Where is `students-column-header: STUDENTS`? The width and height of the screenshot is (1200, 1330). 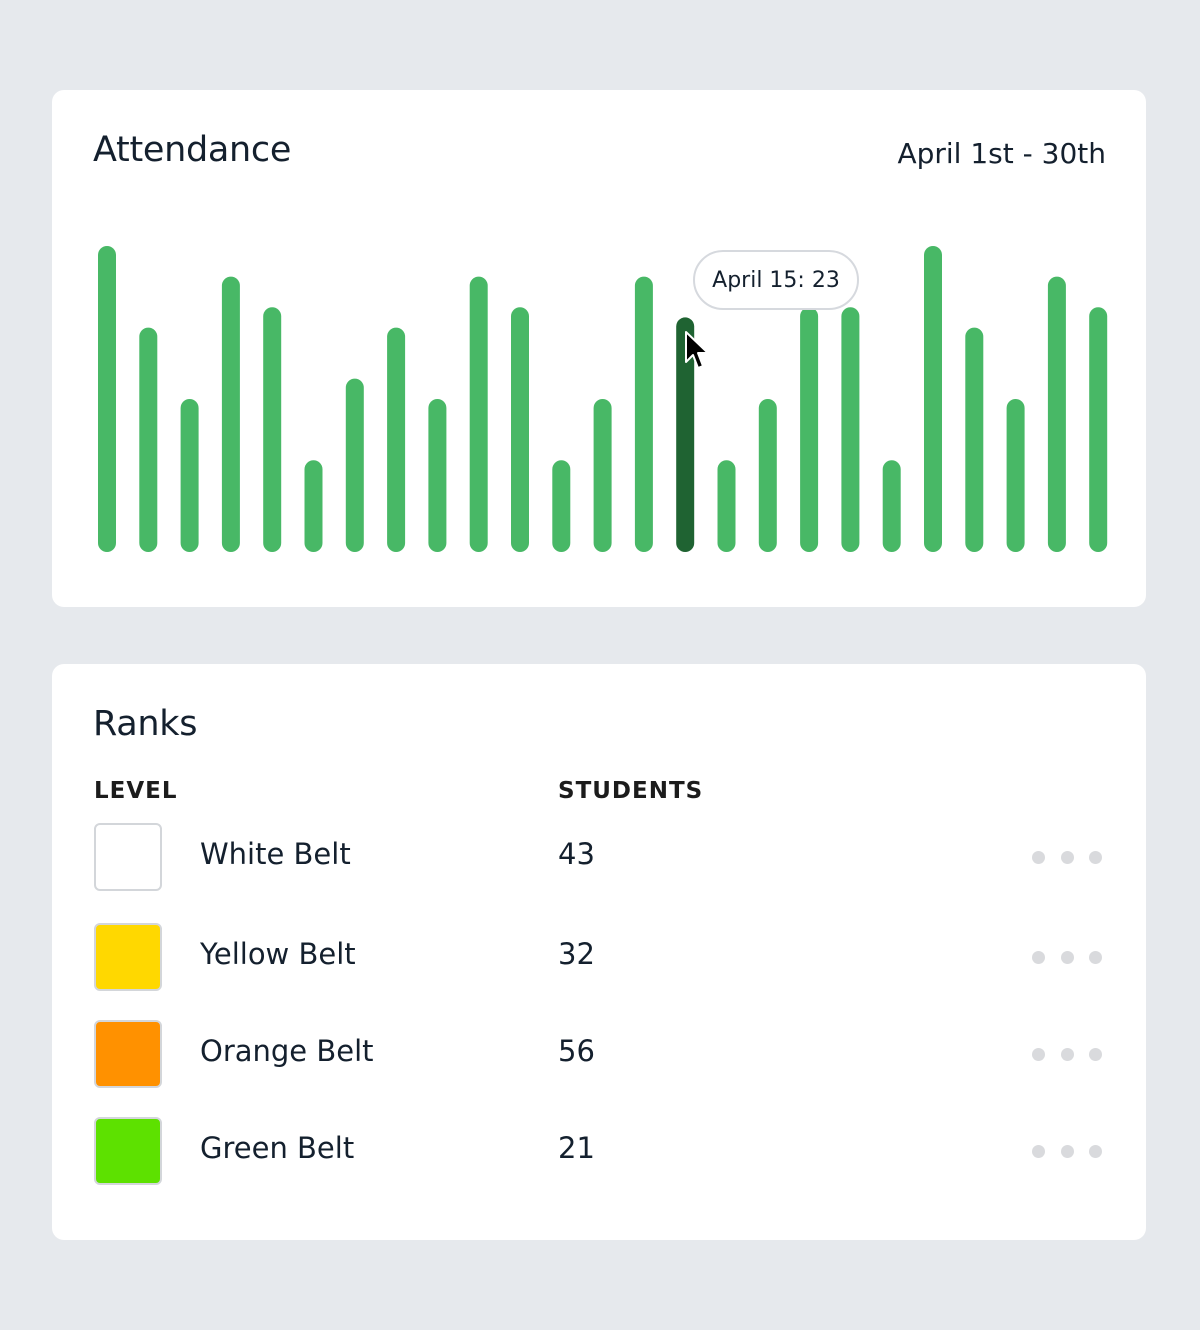 students-column-header: STUDENTS is located at coordinates (631, 791).